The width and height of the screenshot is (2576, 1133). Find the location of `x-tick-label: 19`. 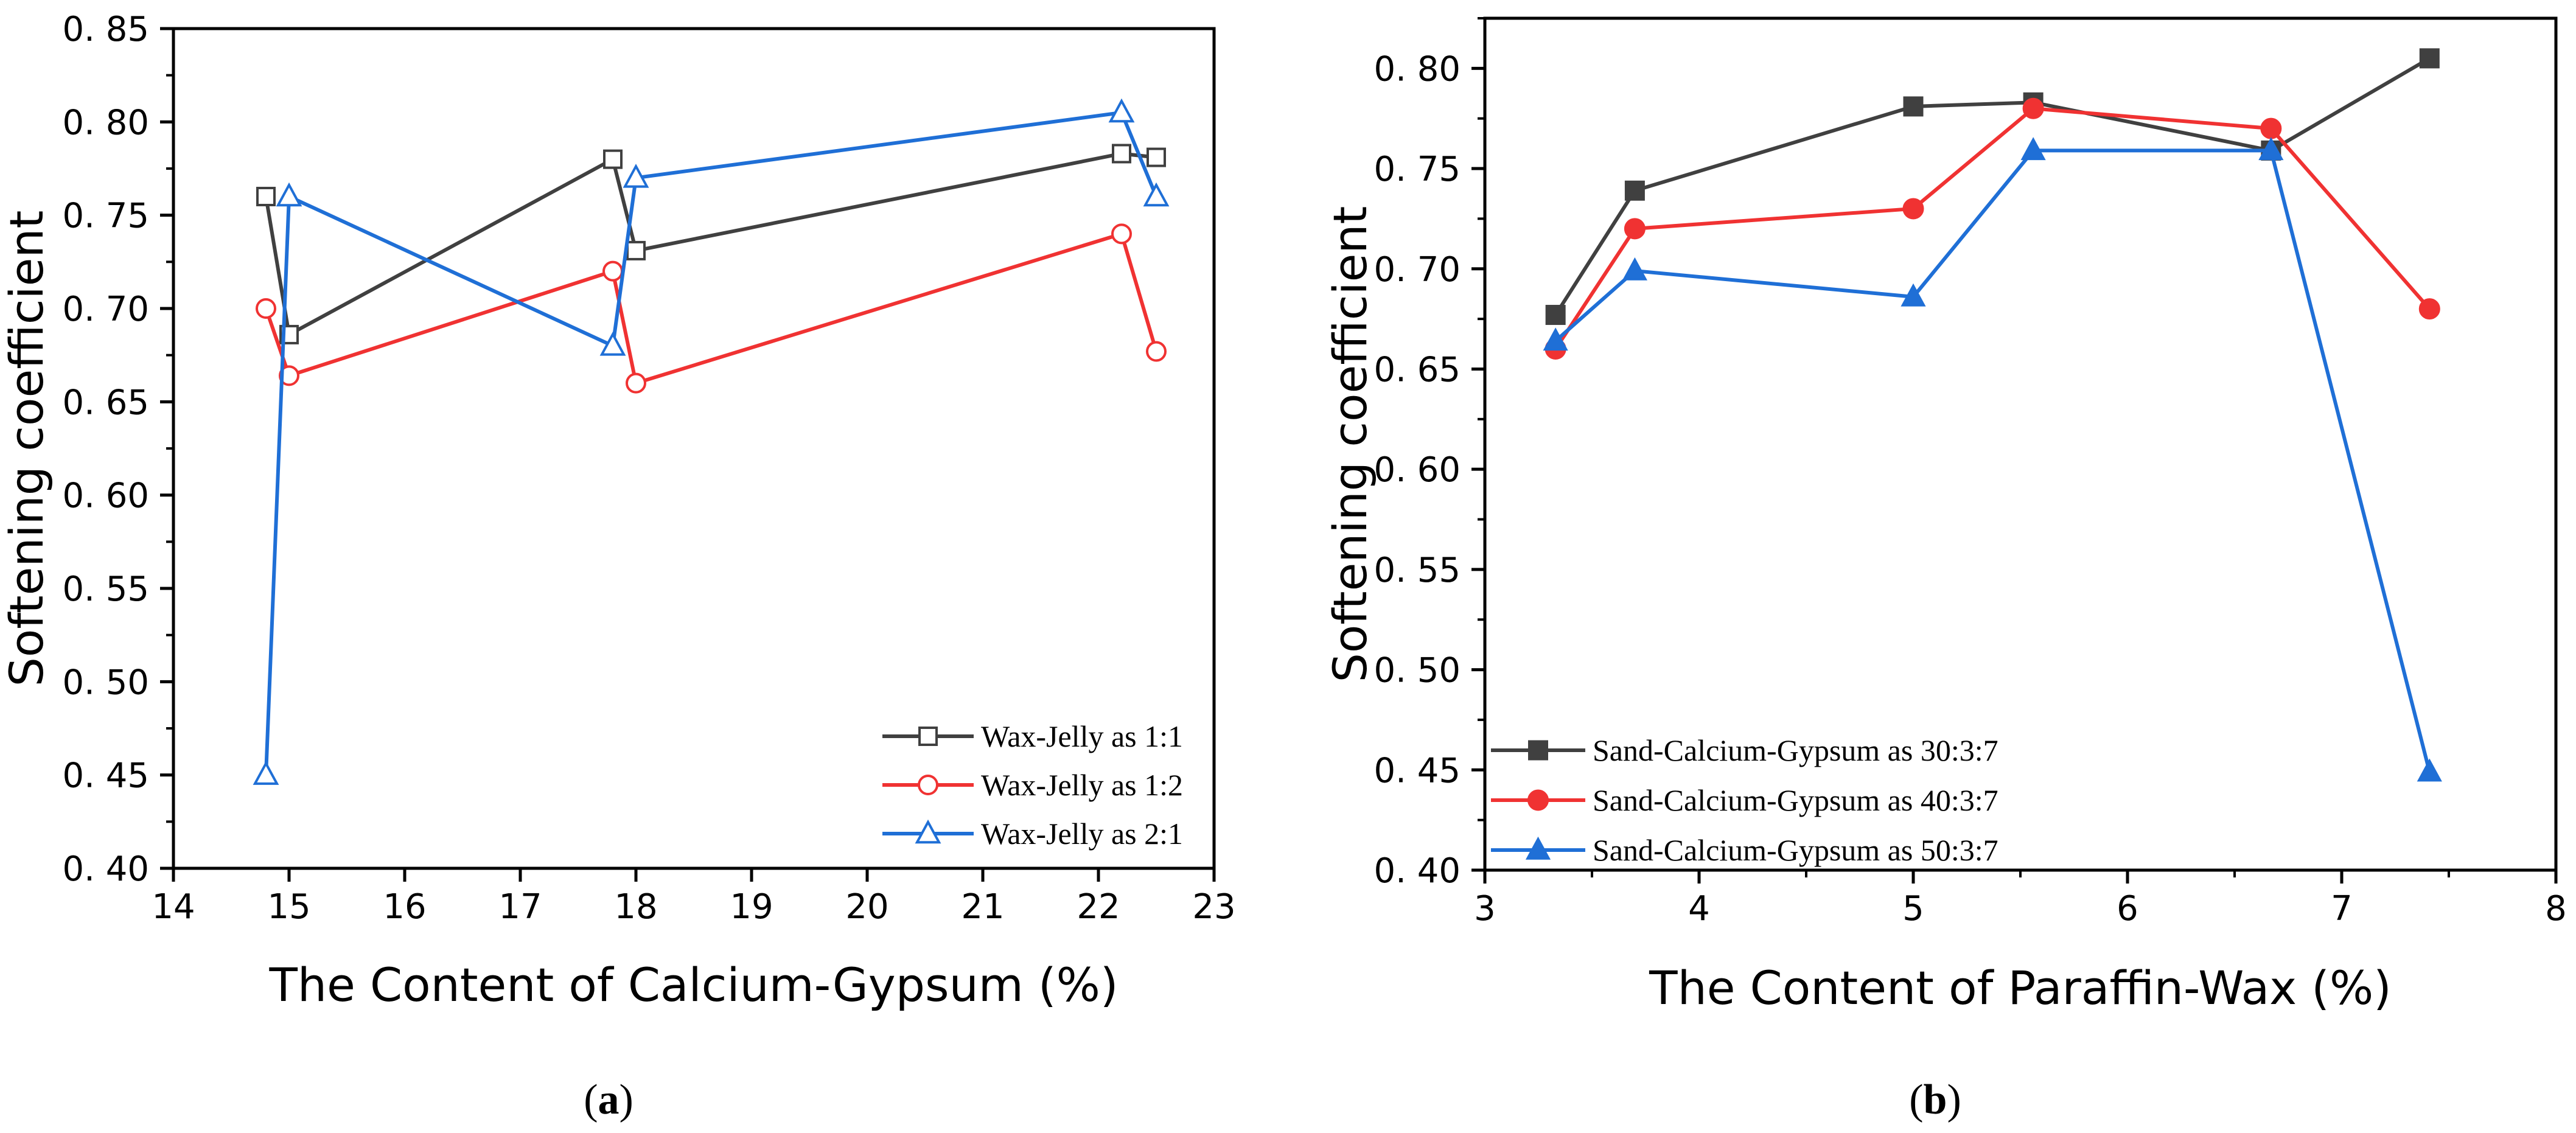

x-tick-label: 19 is located at coordinates (751, 907).